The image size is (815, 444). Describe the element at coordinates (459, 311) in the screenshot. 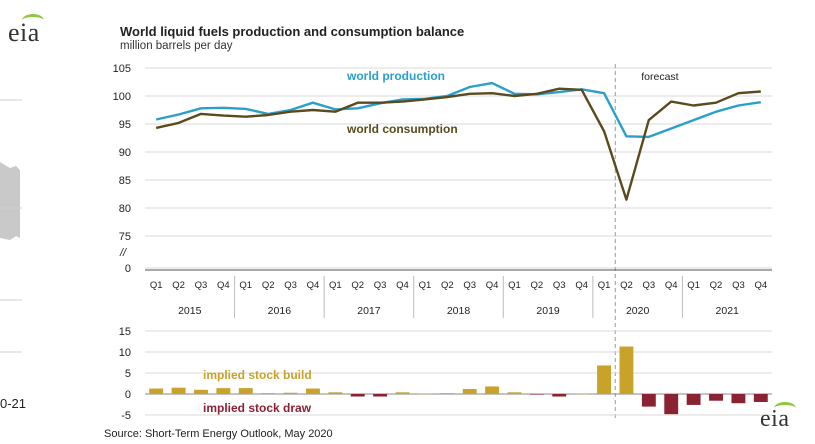

I see `year-label: 2018` at that location.